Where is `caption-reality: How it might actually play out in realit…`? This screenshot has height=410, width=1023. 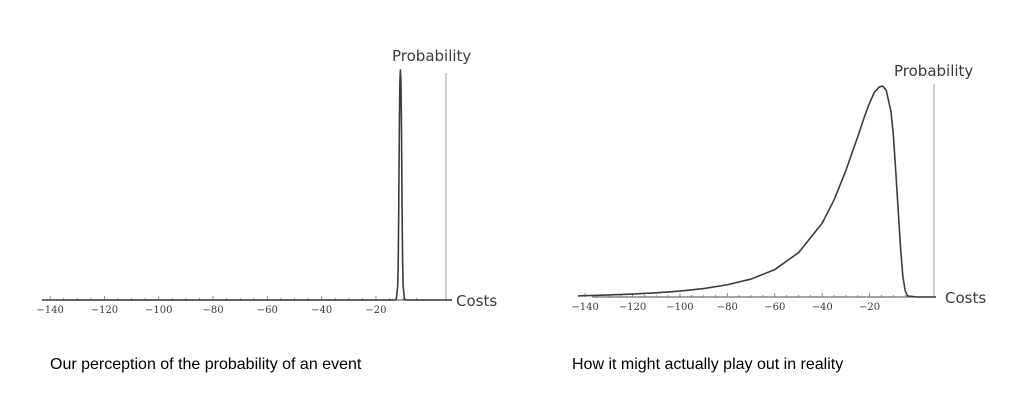
caption-reality: How it might actually play out in realit… is located at coordinates (708, 364).